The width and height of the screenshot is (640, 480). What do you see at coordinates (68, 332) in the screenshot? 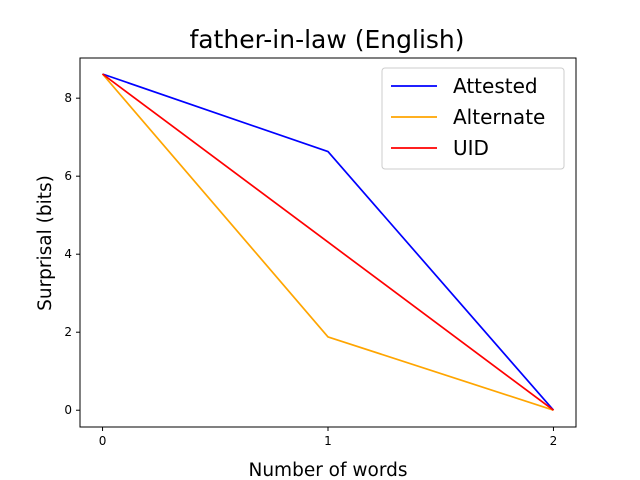
I see `y-tick-label: 2` at bounding box center [68, 332].